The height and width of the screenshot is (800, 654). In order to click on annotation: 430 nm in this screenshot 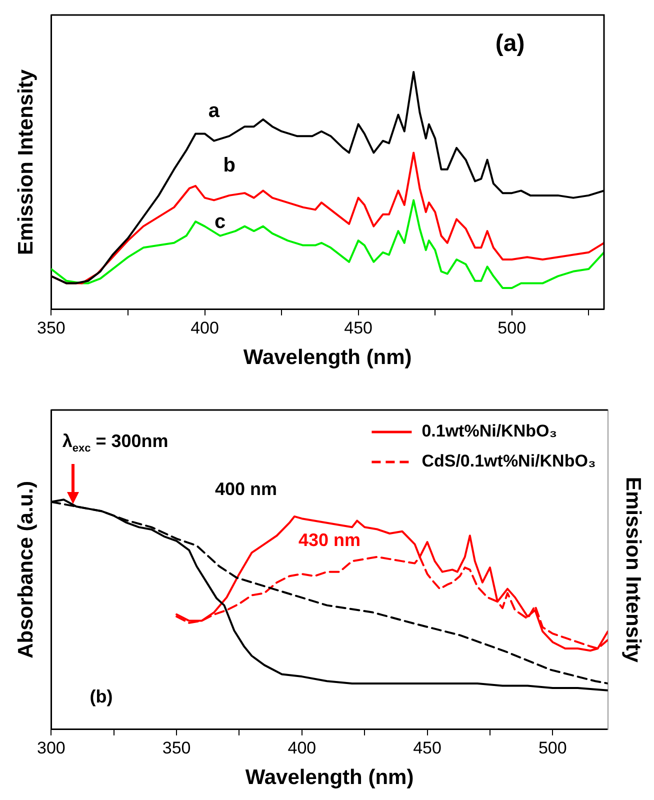, I will do `click(329, 540)`.